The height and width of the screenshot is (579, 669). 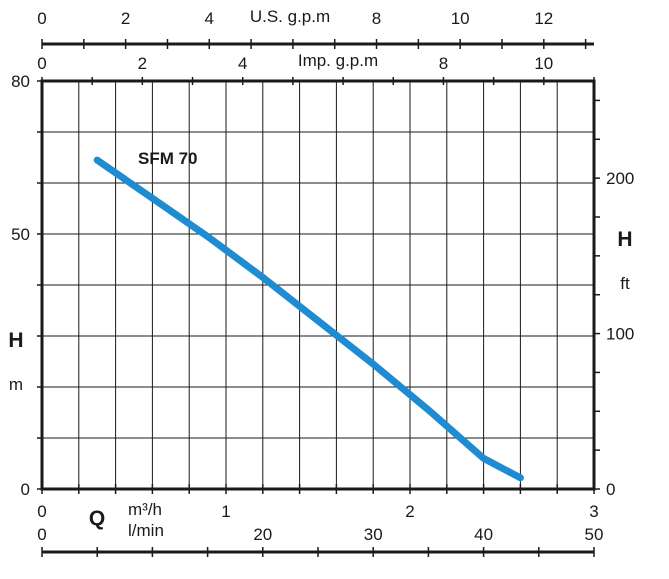 I want to click on tick-label-lmin: 40, so click(x=483, y=534).